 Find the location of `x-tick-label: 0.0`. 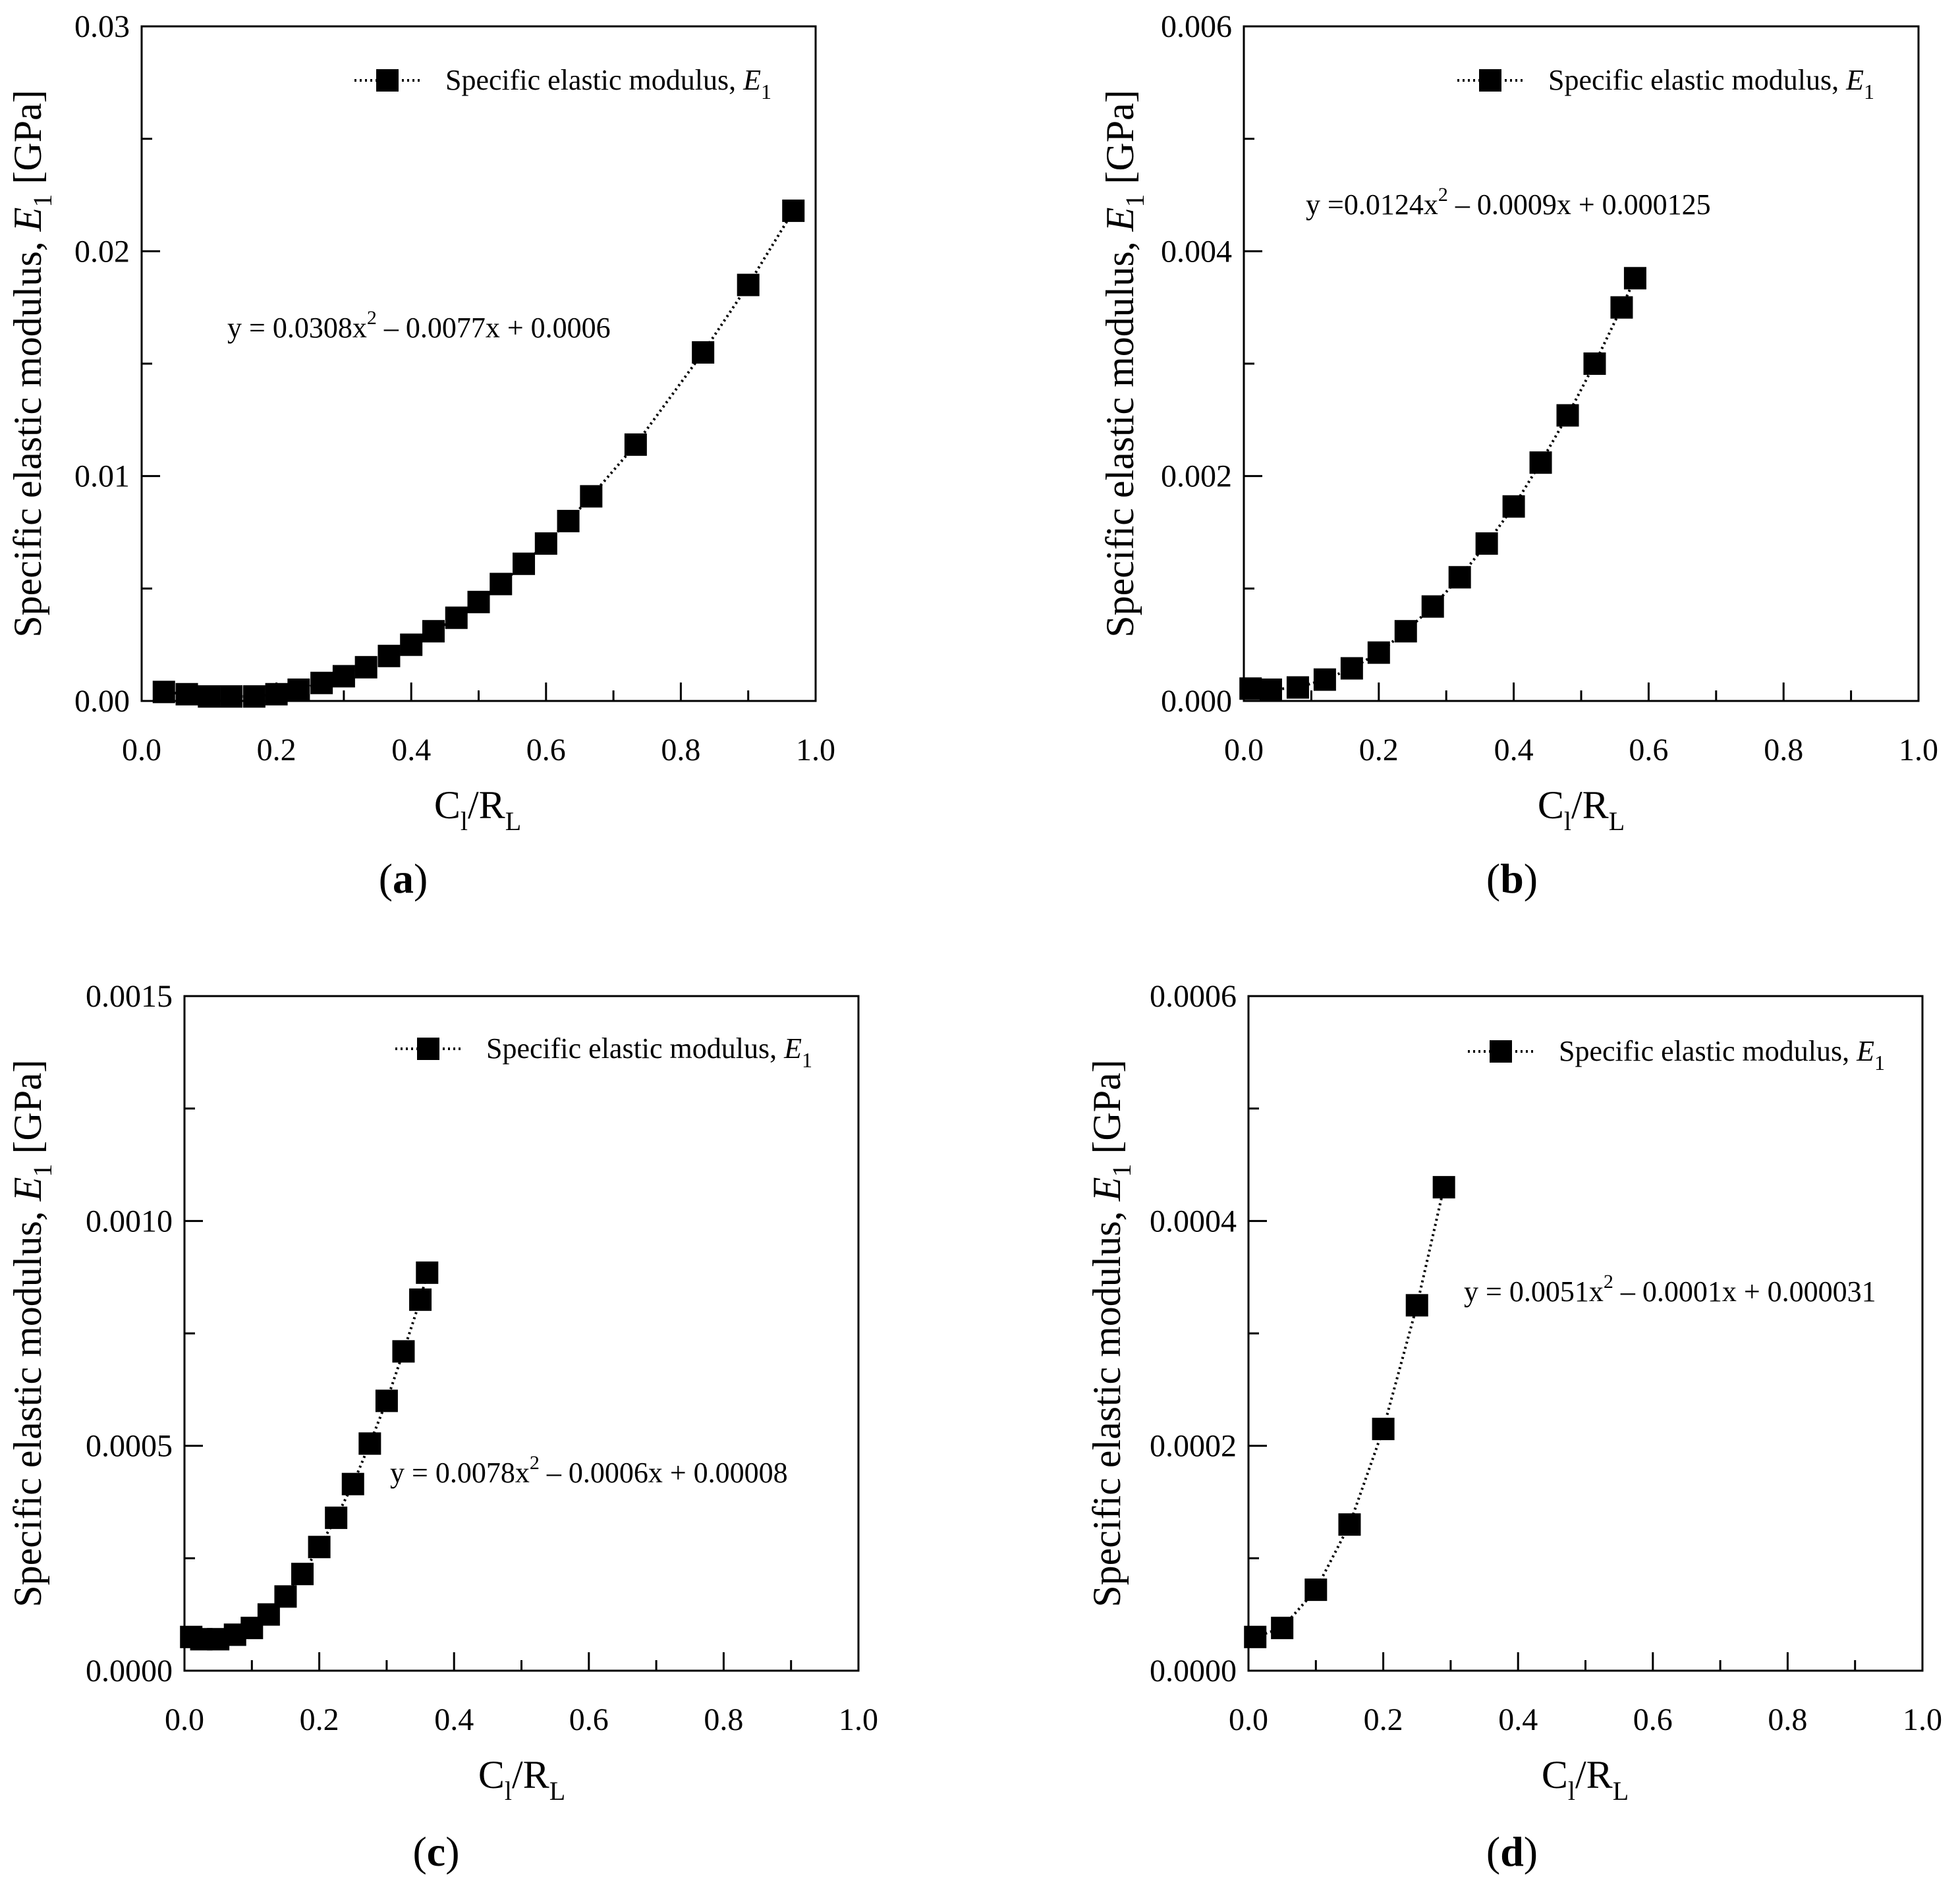

x-tick-label: 0.0 is located at coordinates (1244, 750).